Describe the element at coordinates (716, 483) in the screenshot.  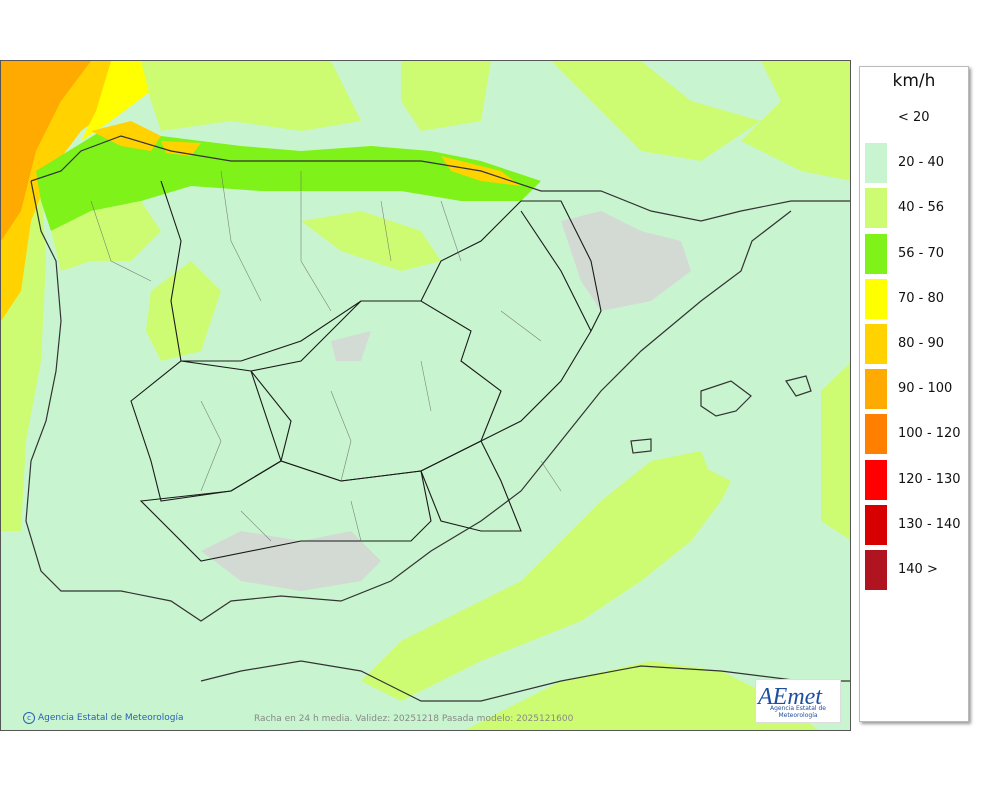
I see `balearic-green` at that location.